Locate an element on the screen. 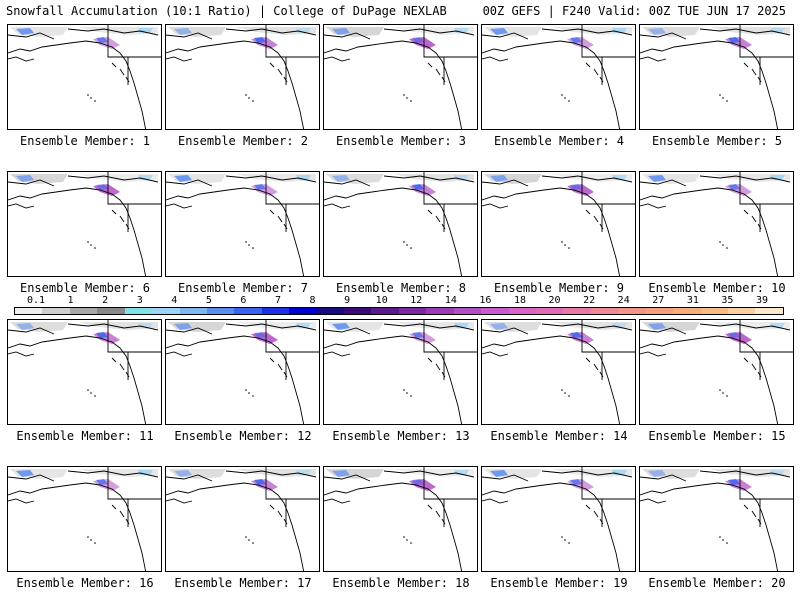  ensemble-member-label: Ensemble Member: 12 is located at coordinates (243, 436).